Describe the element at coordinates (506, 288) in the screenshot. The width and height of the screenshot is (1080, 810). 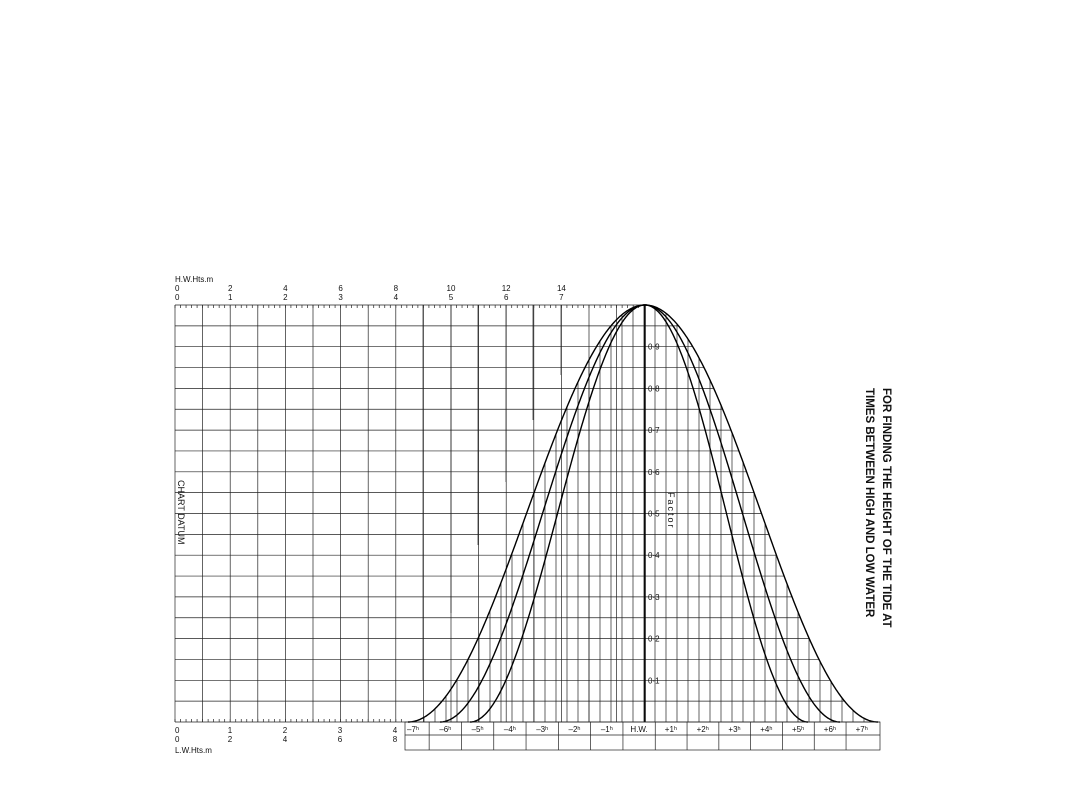
I see `top-scale-tick: 12` at that location.